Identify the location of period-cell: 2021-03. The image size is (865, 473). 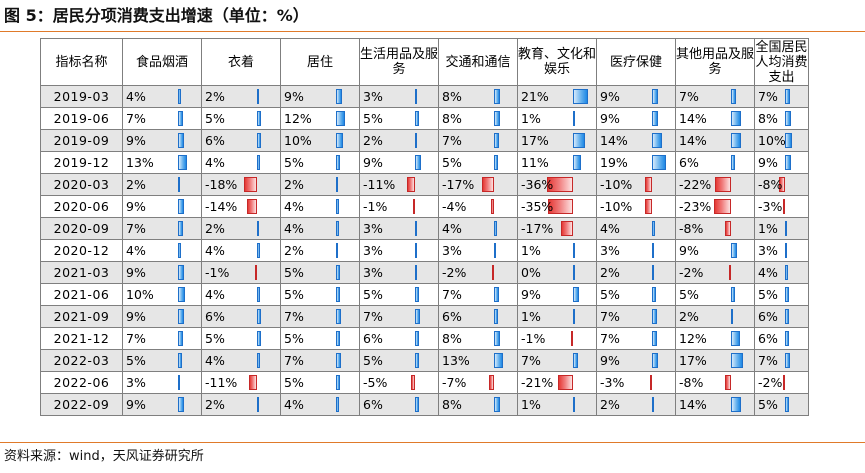
(81, 272).